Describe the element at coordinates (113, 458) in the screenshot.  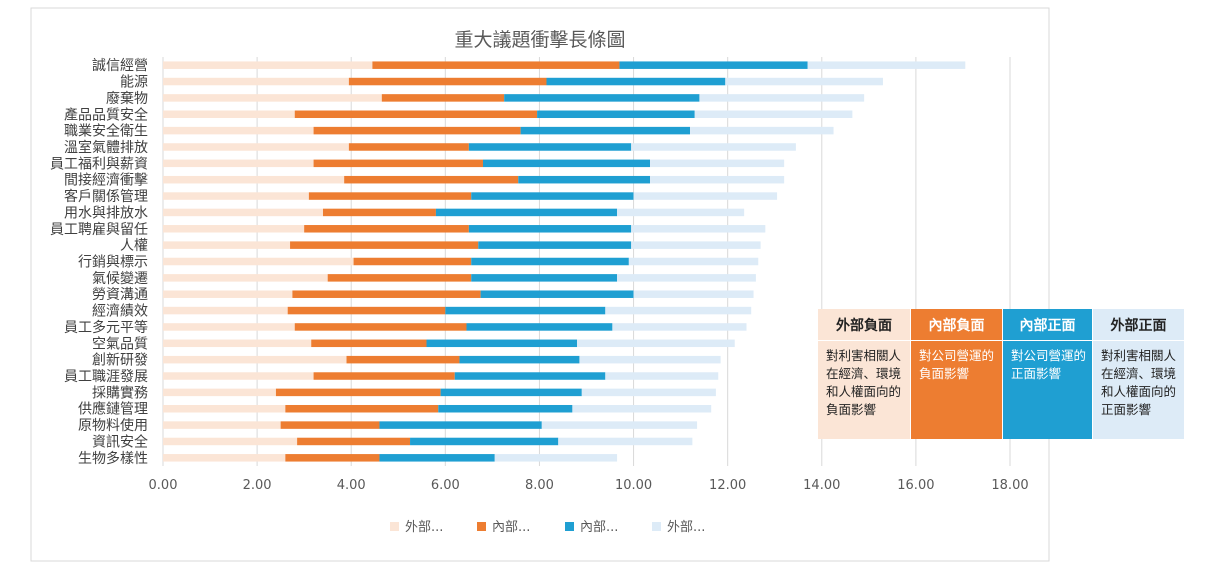
I see `category-label: 生物多樣性` at that location.